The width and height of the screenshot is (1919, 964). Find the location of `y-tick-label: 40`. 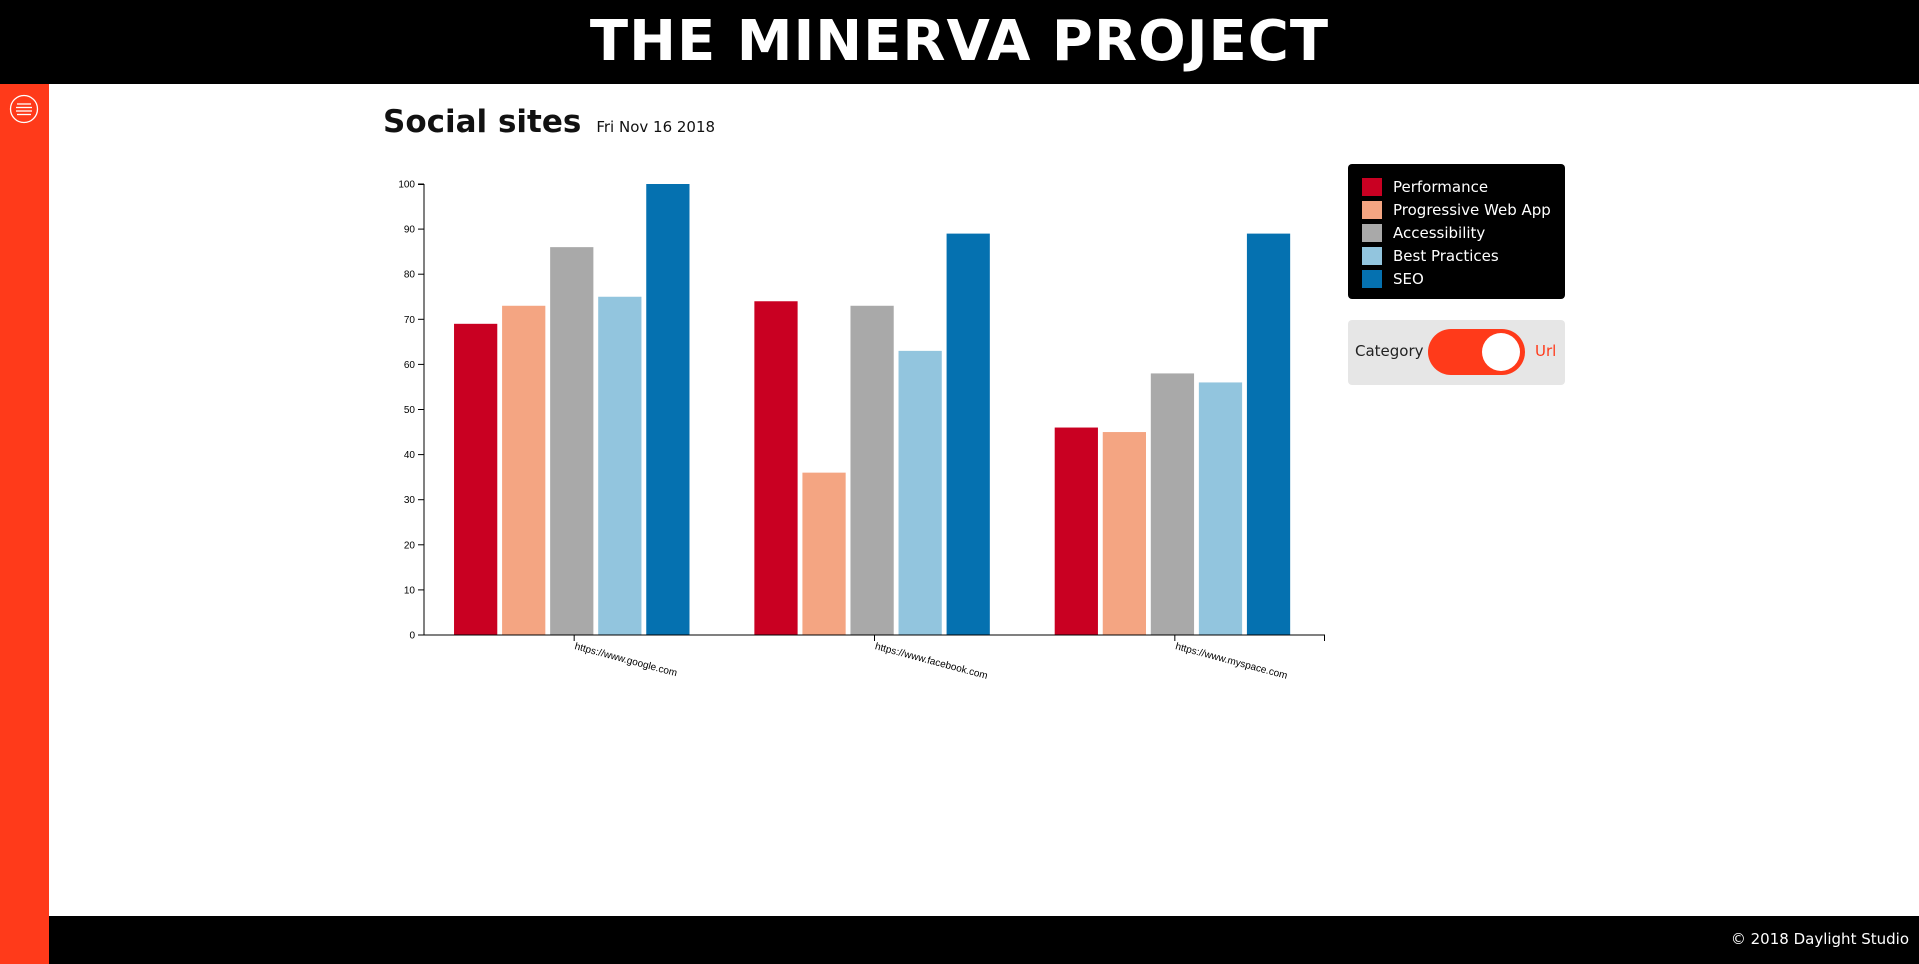

y-tick-label: 40 is located at coordinates (410, 455).